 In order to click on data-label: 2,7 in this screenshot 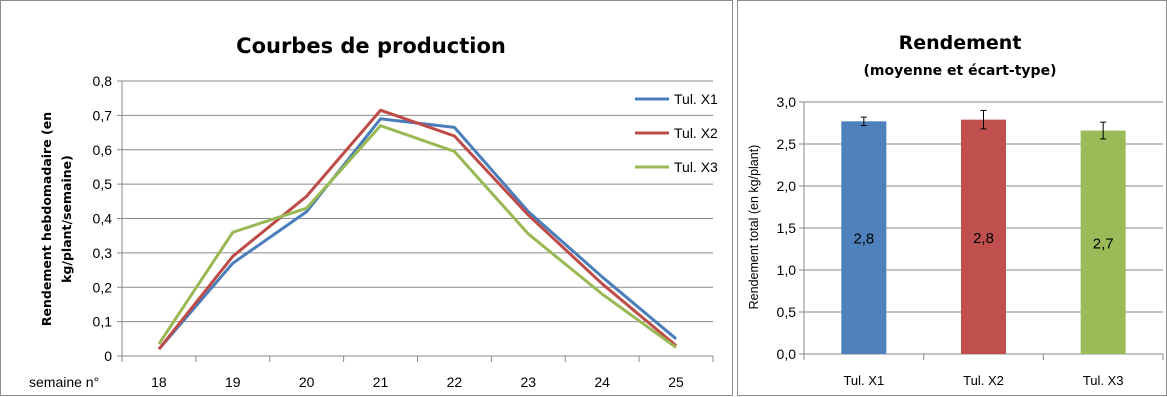, I will do `click(1103, 243)`.